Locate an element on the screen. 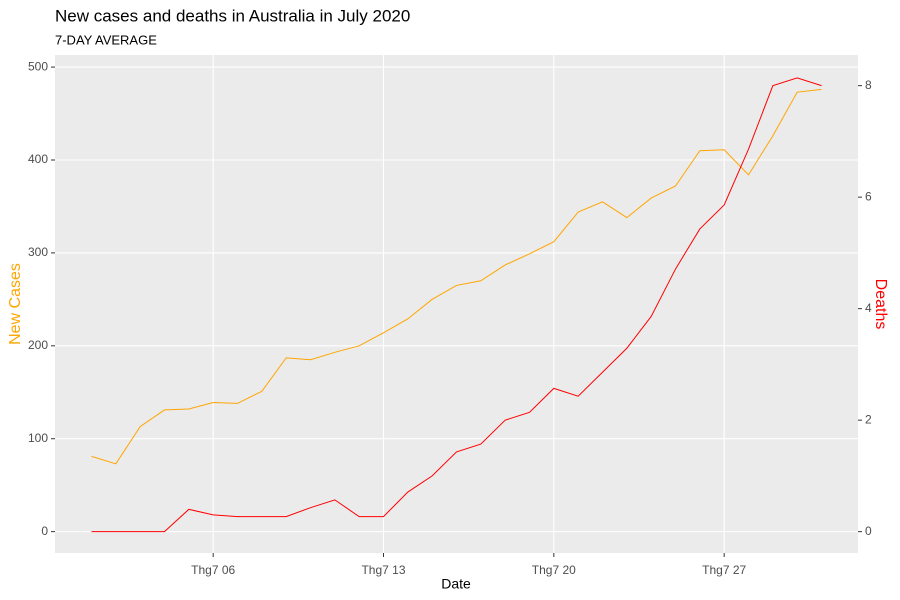  y2-tick-label: 6 is located at coordinates (868, 196).